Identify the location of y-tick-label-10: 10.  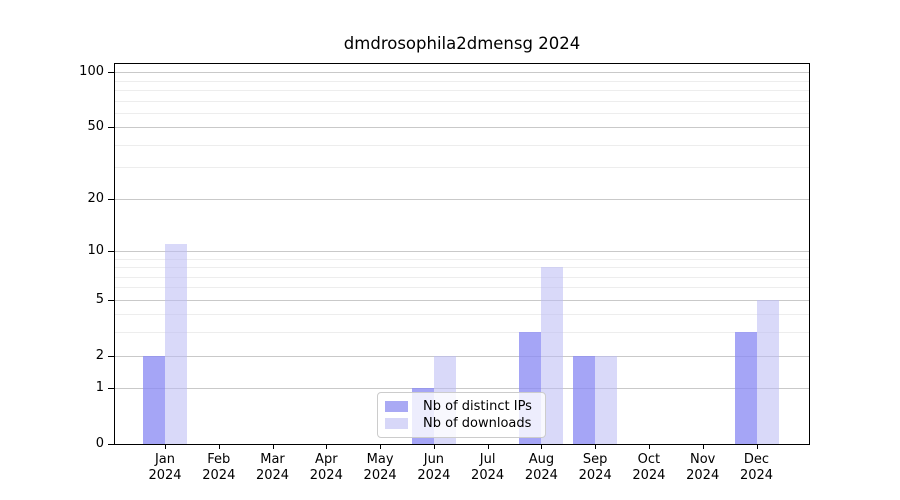
(95, 250).